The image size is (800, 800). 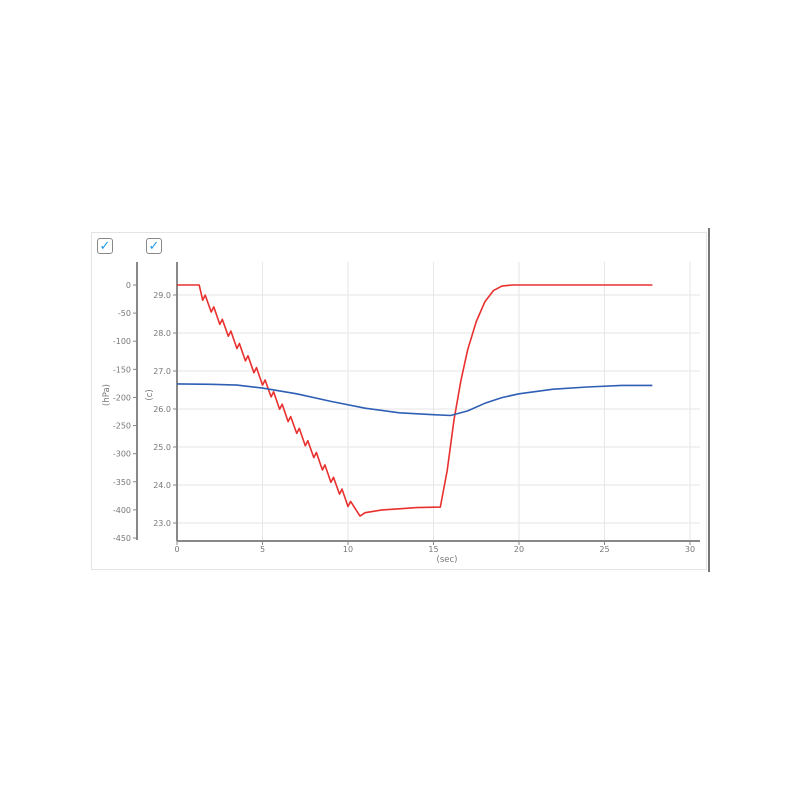 I want to click on x-tick-label: 10, so click(x=348, y=549).